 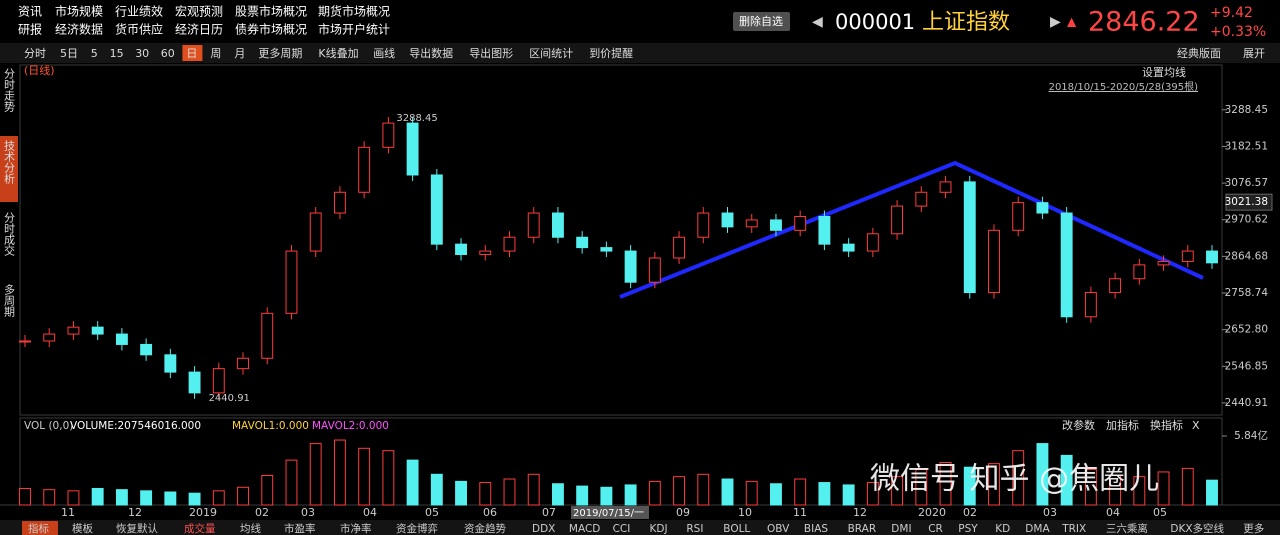 I want to click on toolbar-item: 15, so click(x=117, y=53).